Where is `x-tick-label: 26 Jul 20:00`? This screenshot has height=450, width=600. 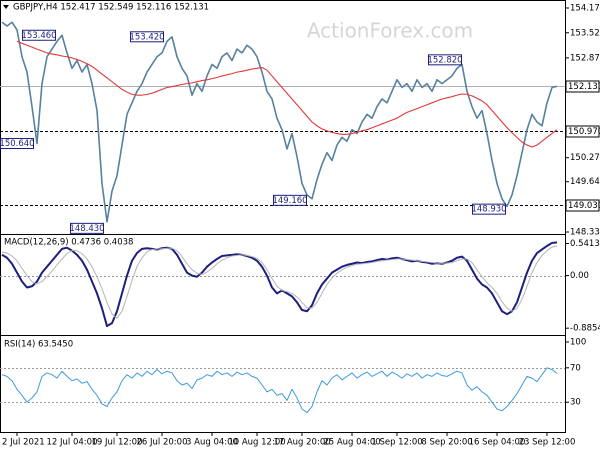 x-tick-label: 26 Jul 20:00 is located at coordinates (162, 443).